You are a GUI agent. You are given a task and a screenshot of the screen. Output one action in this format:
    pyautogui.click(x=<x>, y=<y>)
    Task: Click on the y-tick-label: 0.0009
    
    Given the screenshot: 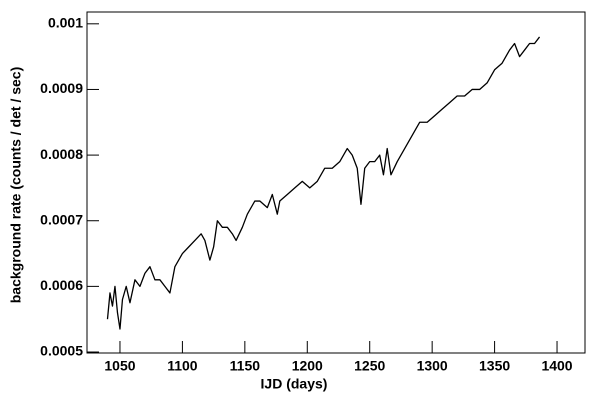 What is the action you would take?
    pyautogui.click(x=61, y=88)
    